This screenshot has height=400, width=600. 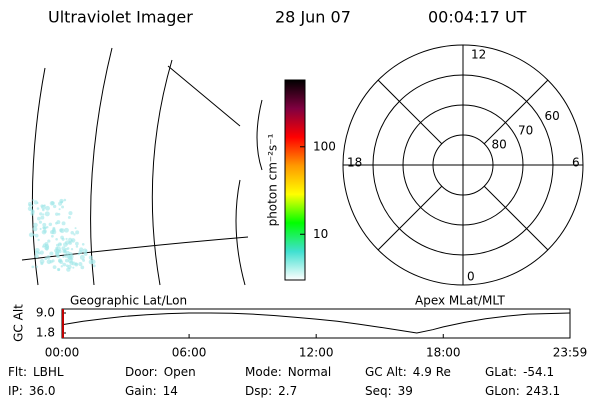 What do you see at coordinates (543, 391) in the screenshot?
I see `status-value: 243.1` at bounding box center [543, 391].